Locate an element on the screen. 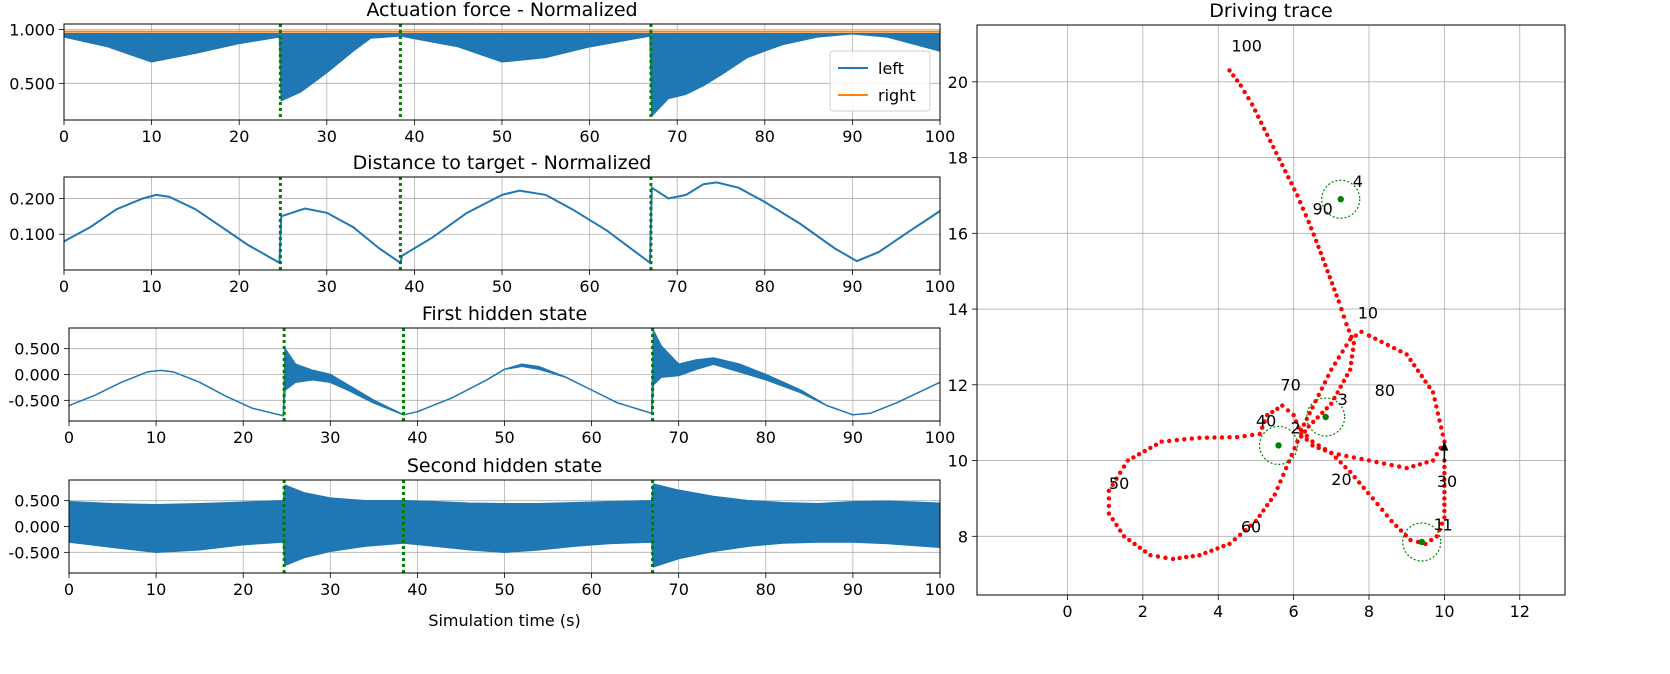 The image size is (1670, 674). time-annotation: 90 is located at coordinates (1322, 208).